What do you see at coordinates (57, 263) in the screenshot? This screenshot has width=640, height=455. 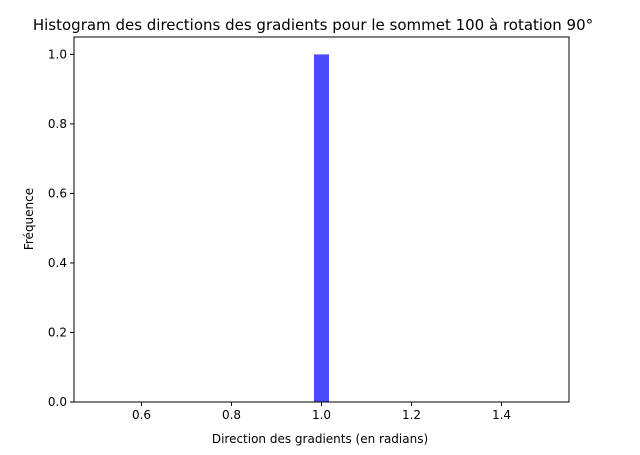 I see `y-tick-label: 0.4` at bounding box center [57, 263].